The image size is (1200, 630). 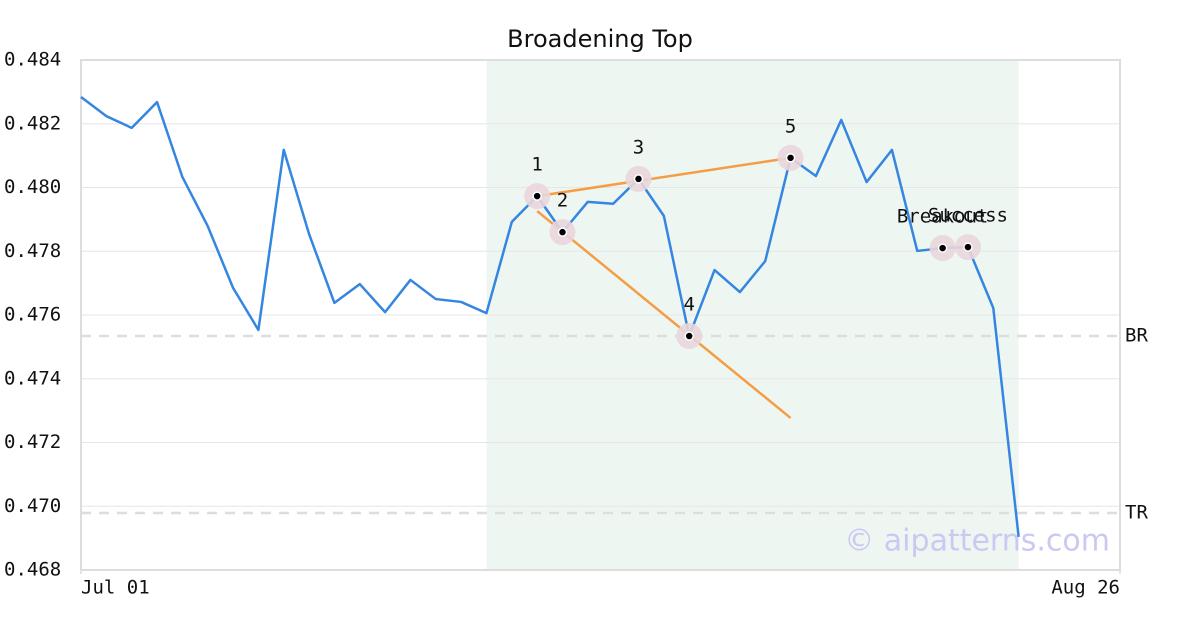 What do you see at coordinates (562, 201) in the screenshot?
I see `point-label: 2` at bounding box center [562, 201].